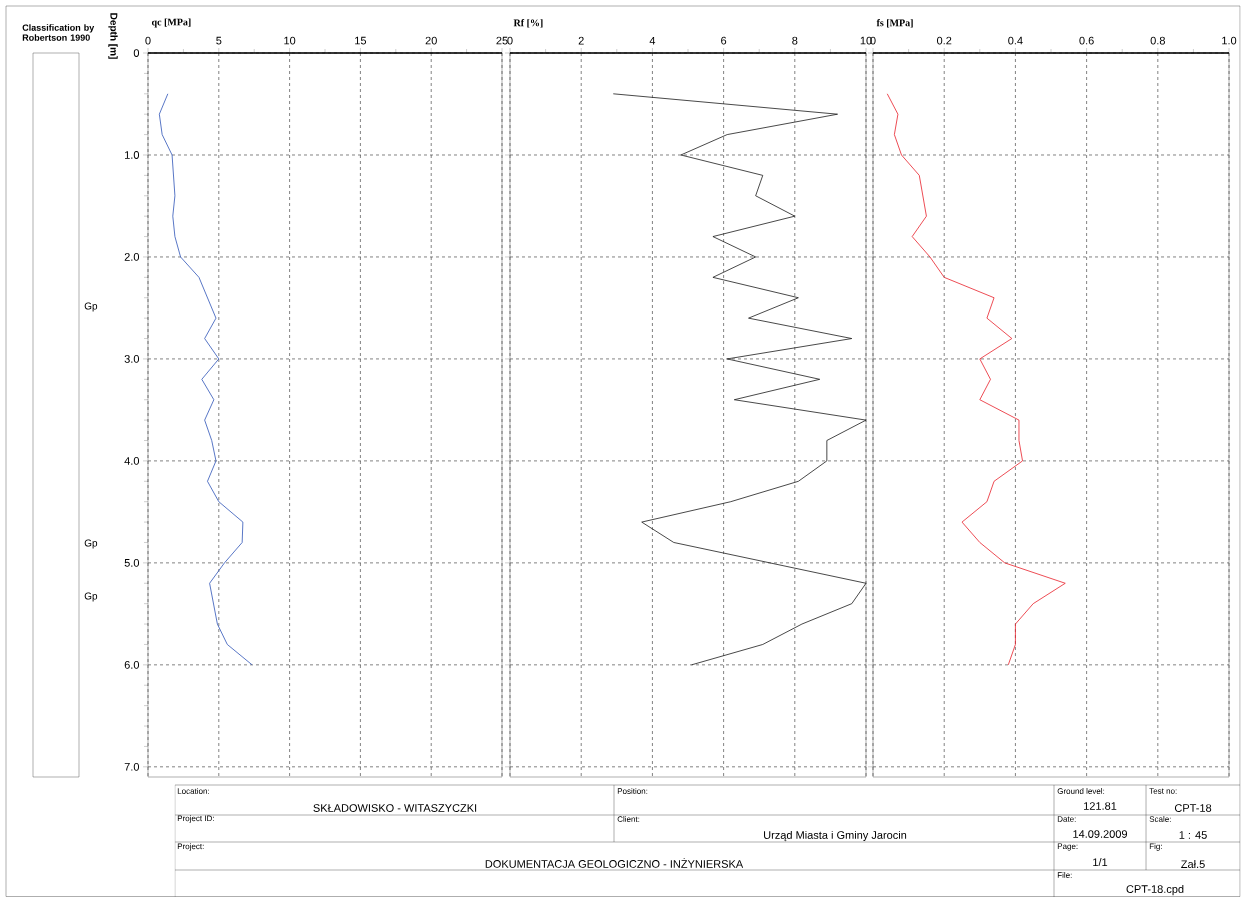 The height and width of the screenshot is (897, 1246). Describe the element at coordinates (632, 791) in the screenshot. I see `text: Position:` at that location.